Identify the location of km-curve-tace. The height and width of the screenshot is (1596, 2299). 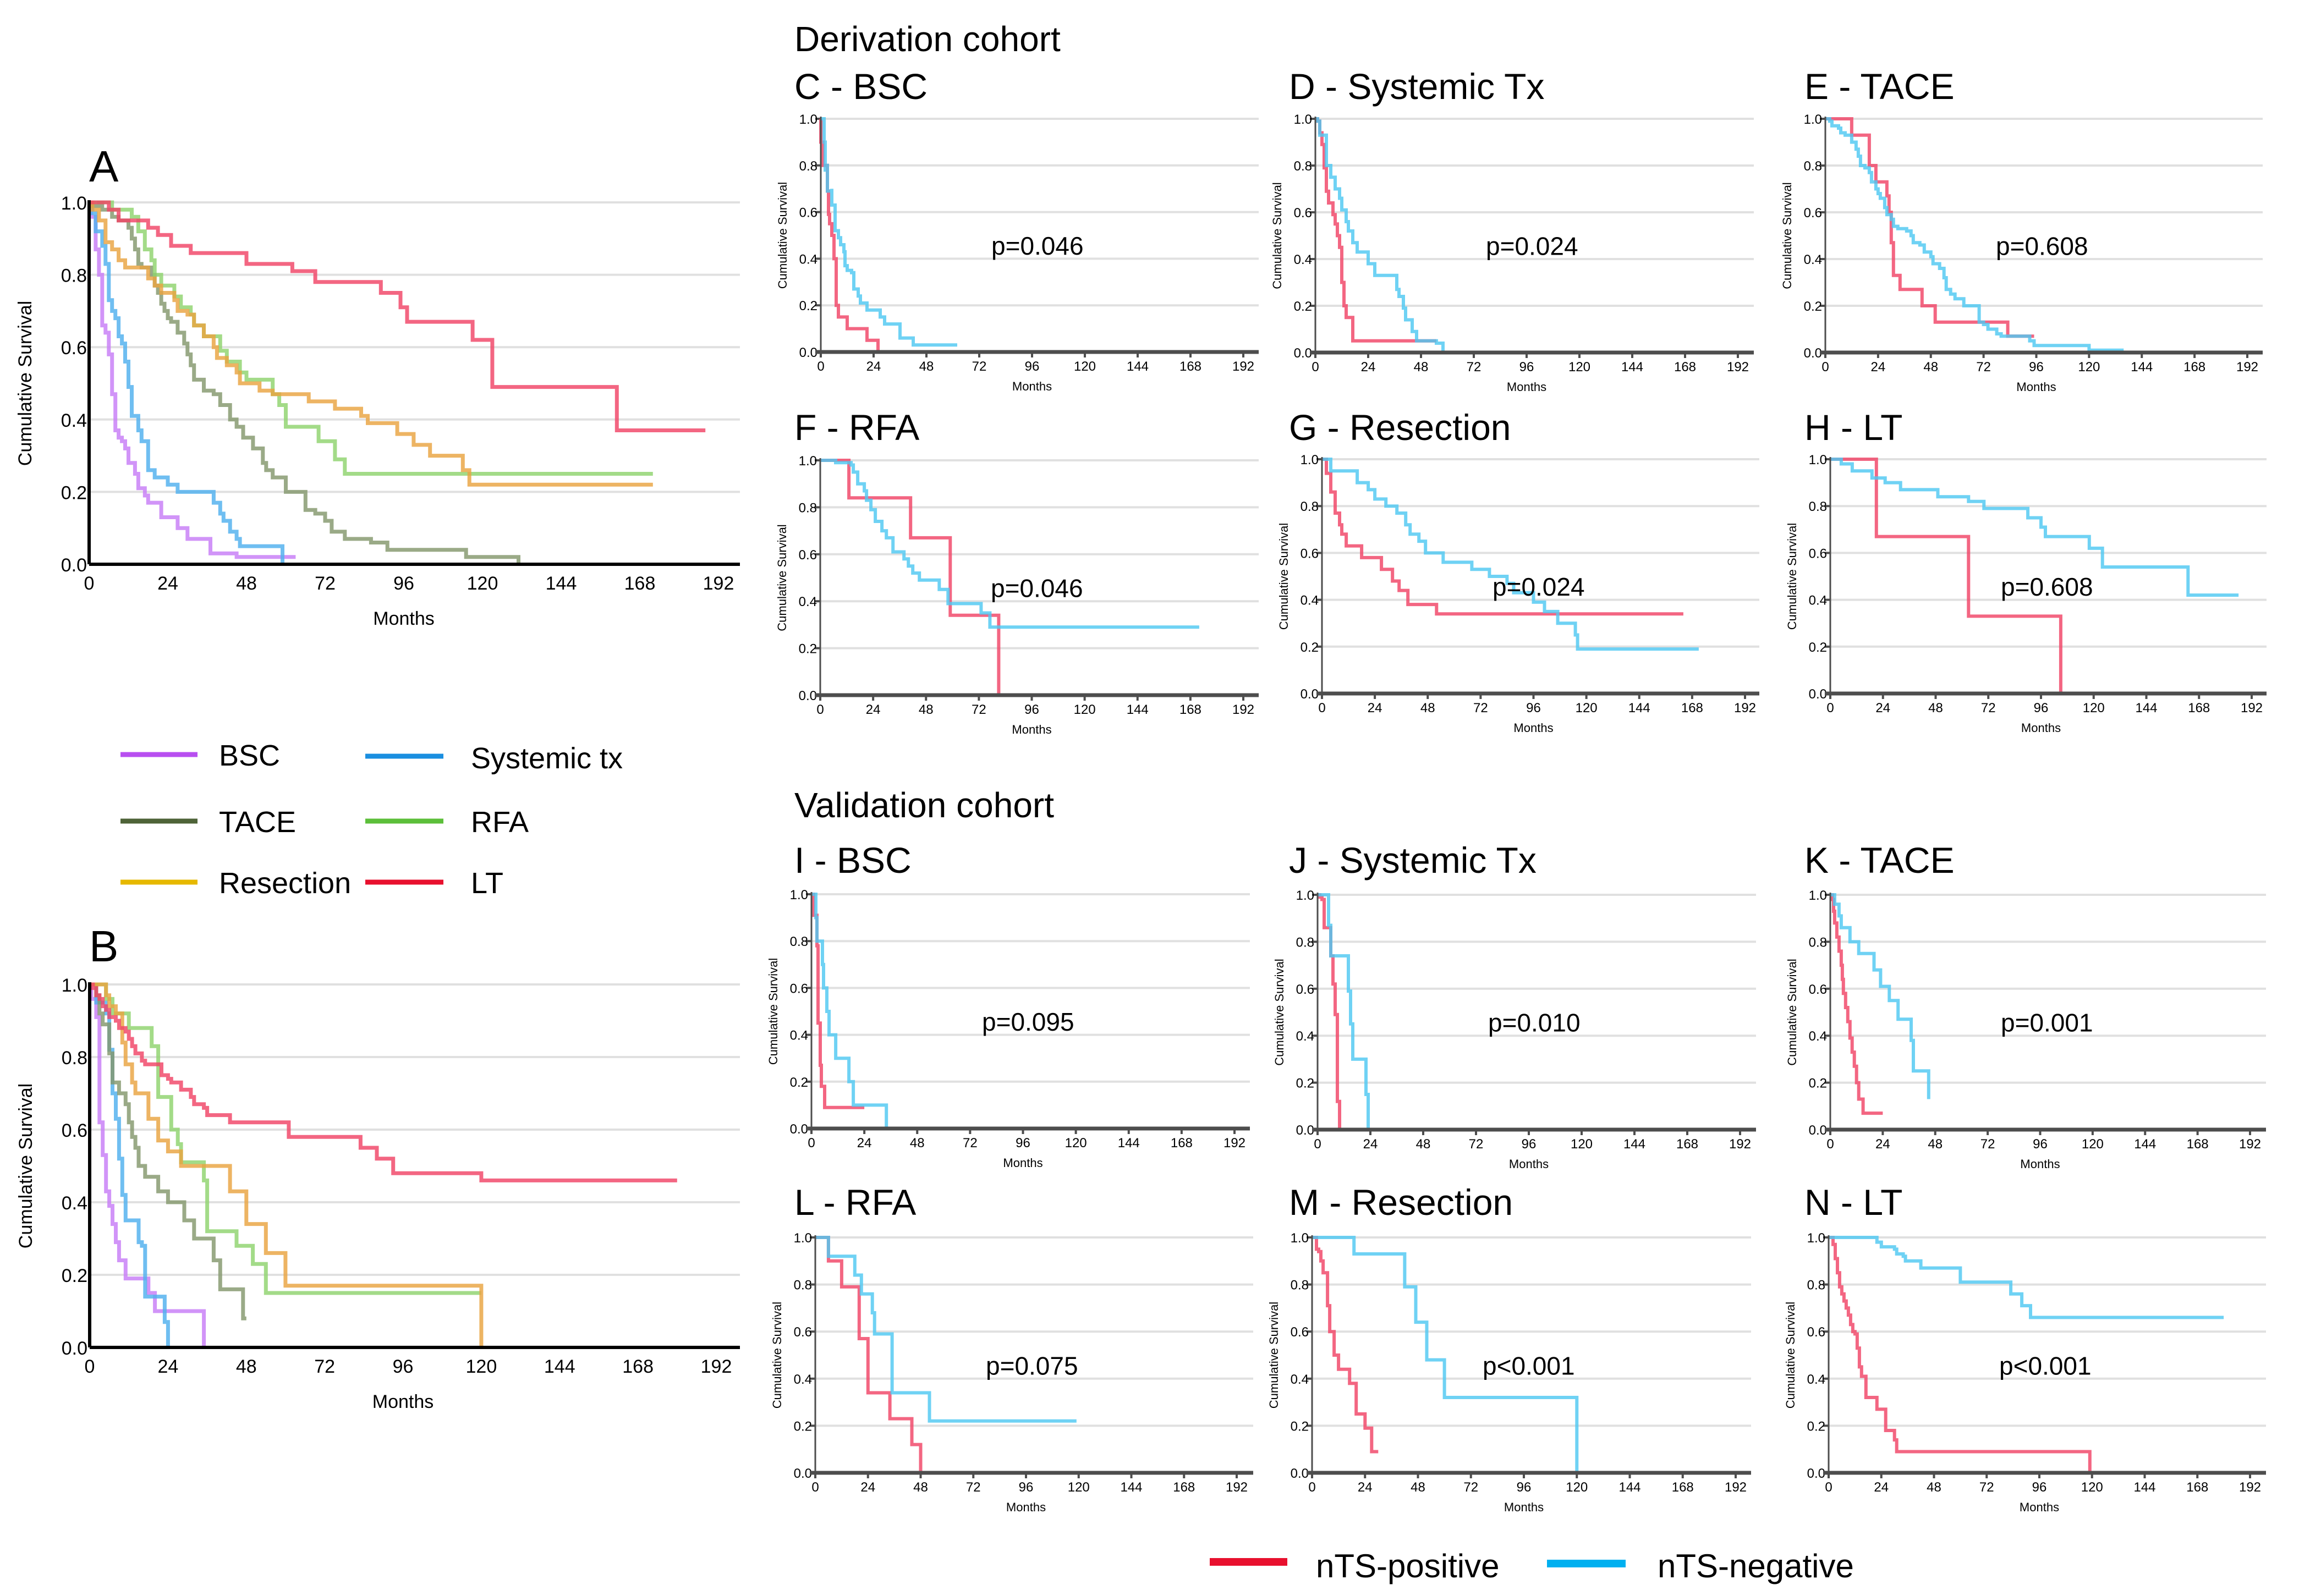
(168, 1151).